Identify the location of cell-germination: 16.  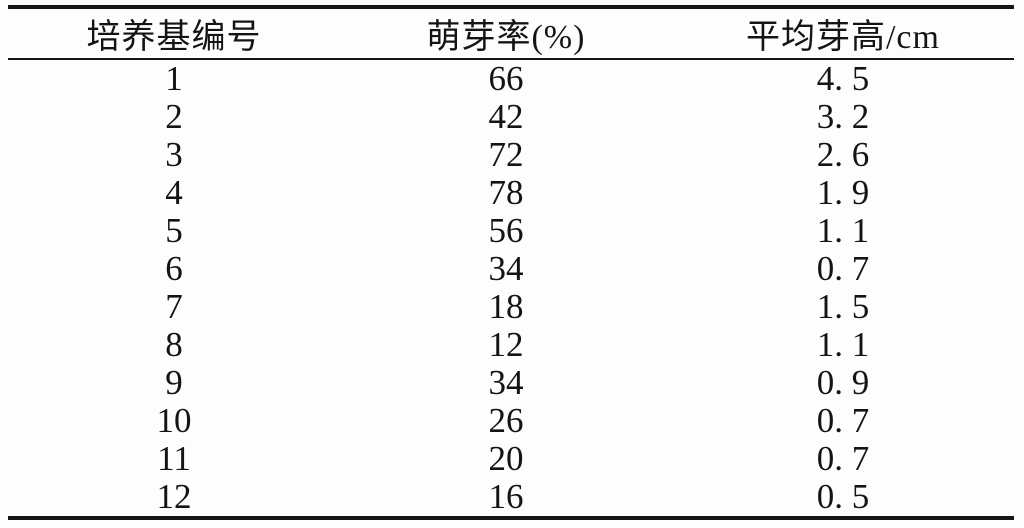
(506, 496).